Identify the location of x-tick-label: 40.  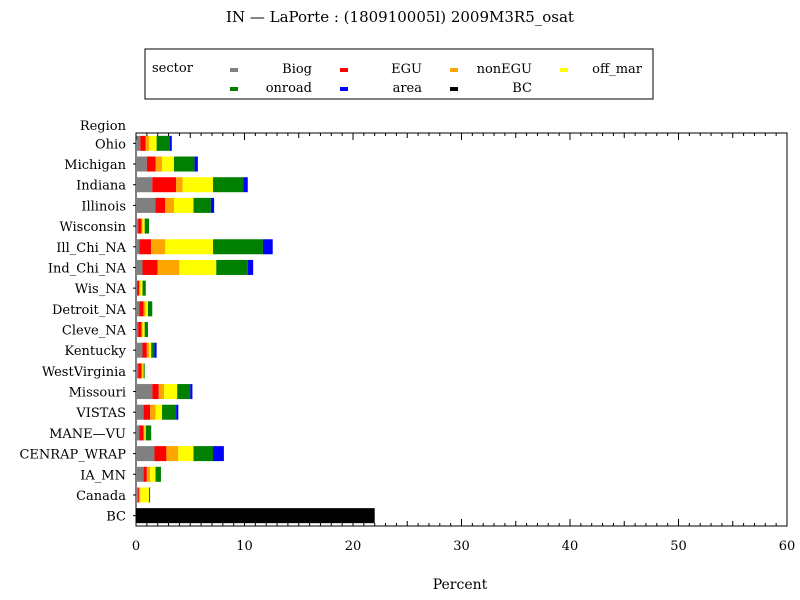
(570, 546).